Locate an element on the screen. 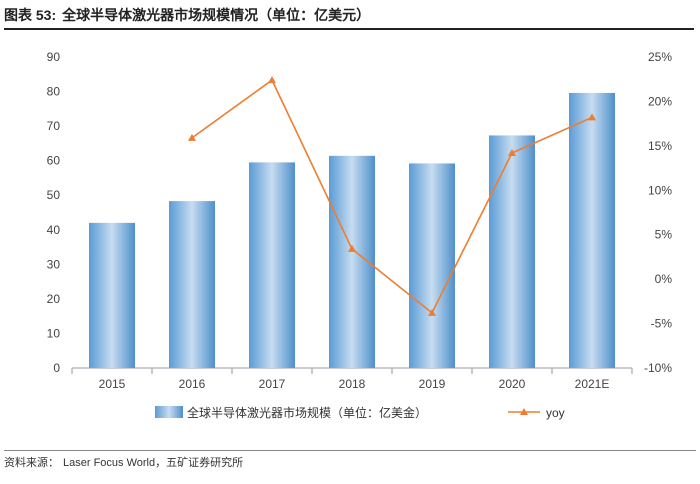 The width and height of the screenshot is (700, 484). x-tick-label: 2015 is located at coordinates (112, 384).